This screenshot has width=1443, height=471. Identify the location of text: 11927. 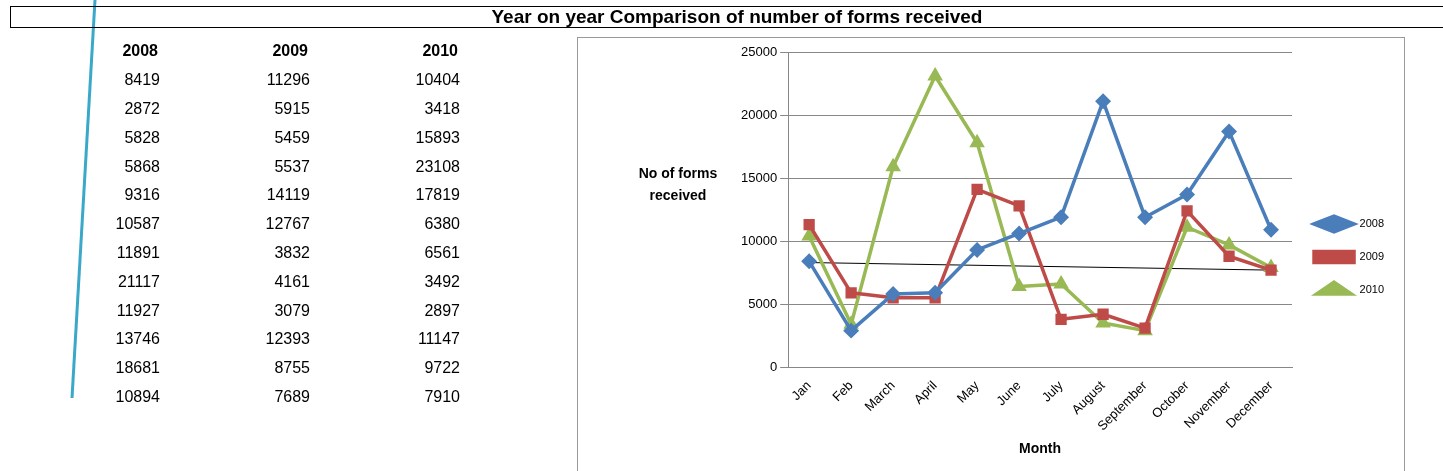
(137, 310).